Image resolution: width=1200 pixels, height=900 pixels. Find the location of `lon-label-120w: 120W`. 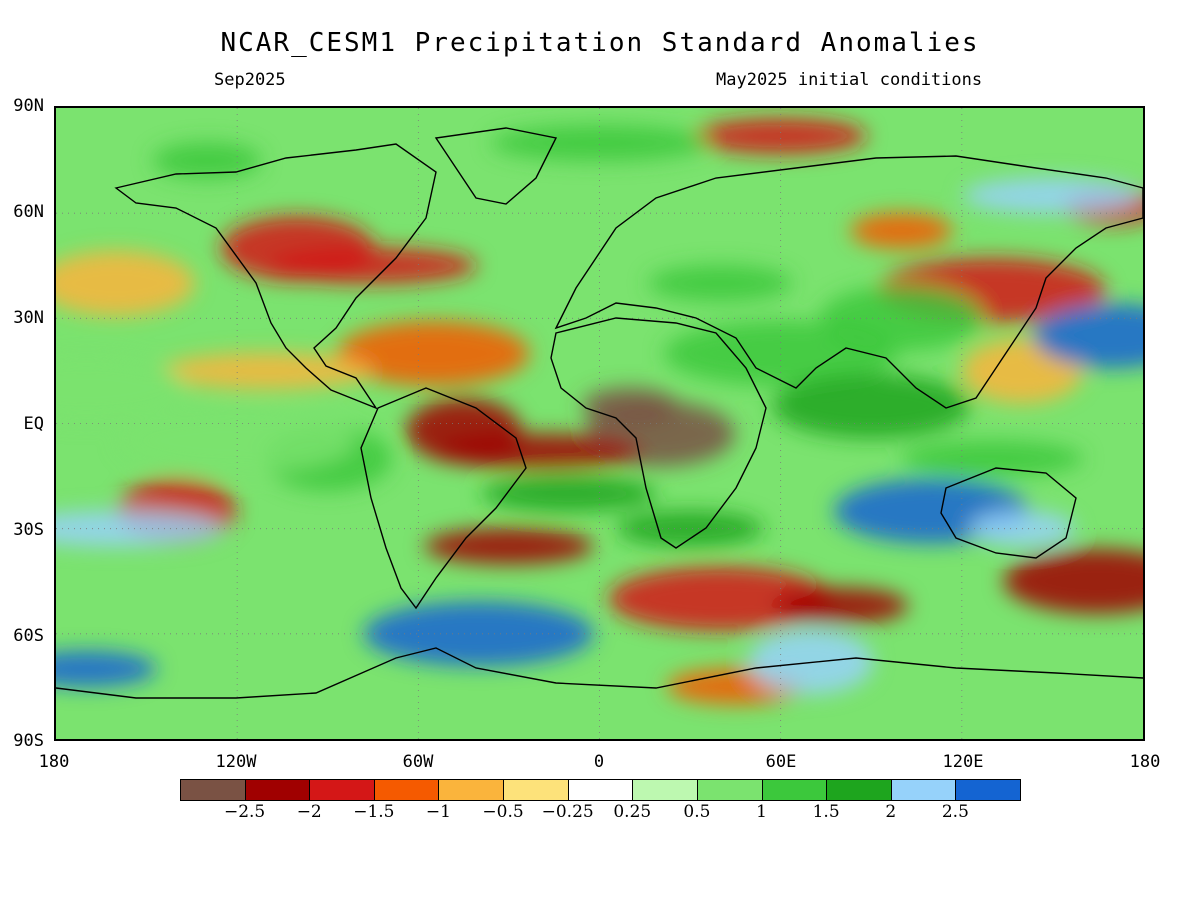

lon-label-120w: 120W is located at coordinates (236, 762).